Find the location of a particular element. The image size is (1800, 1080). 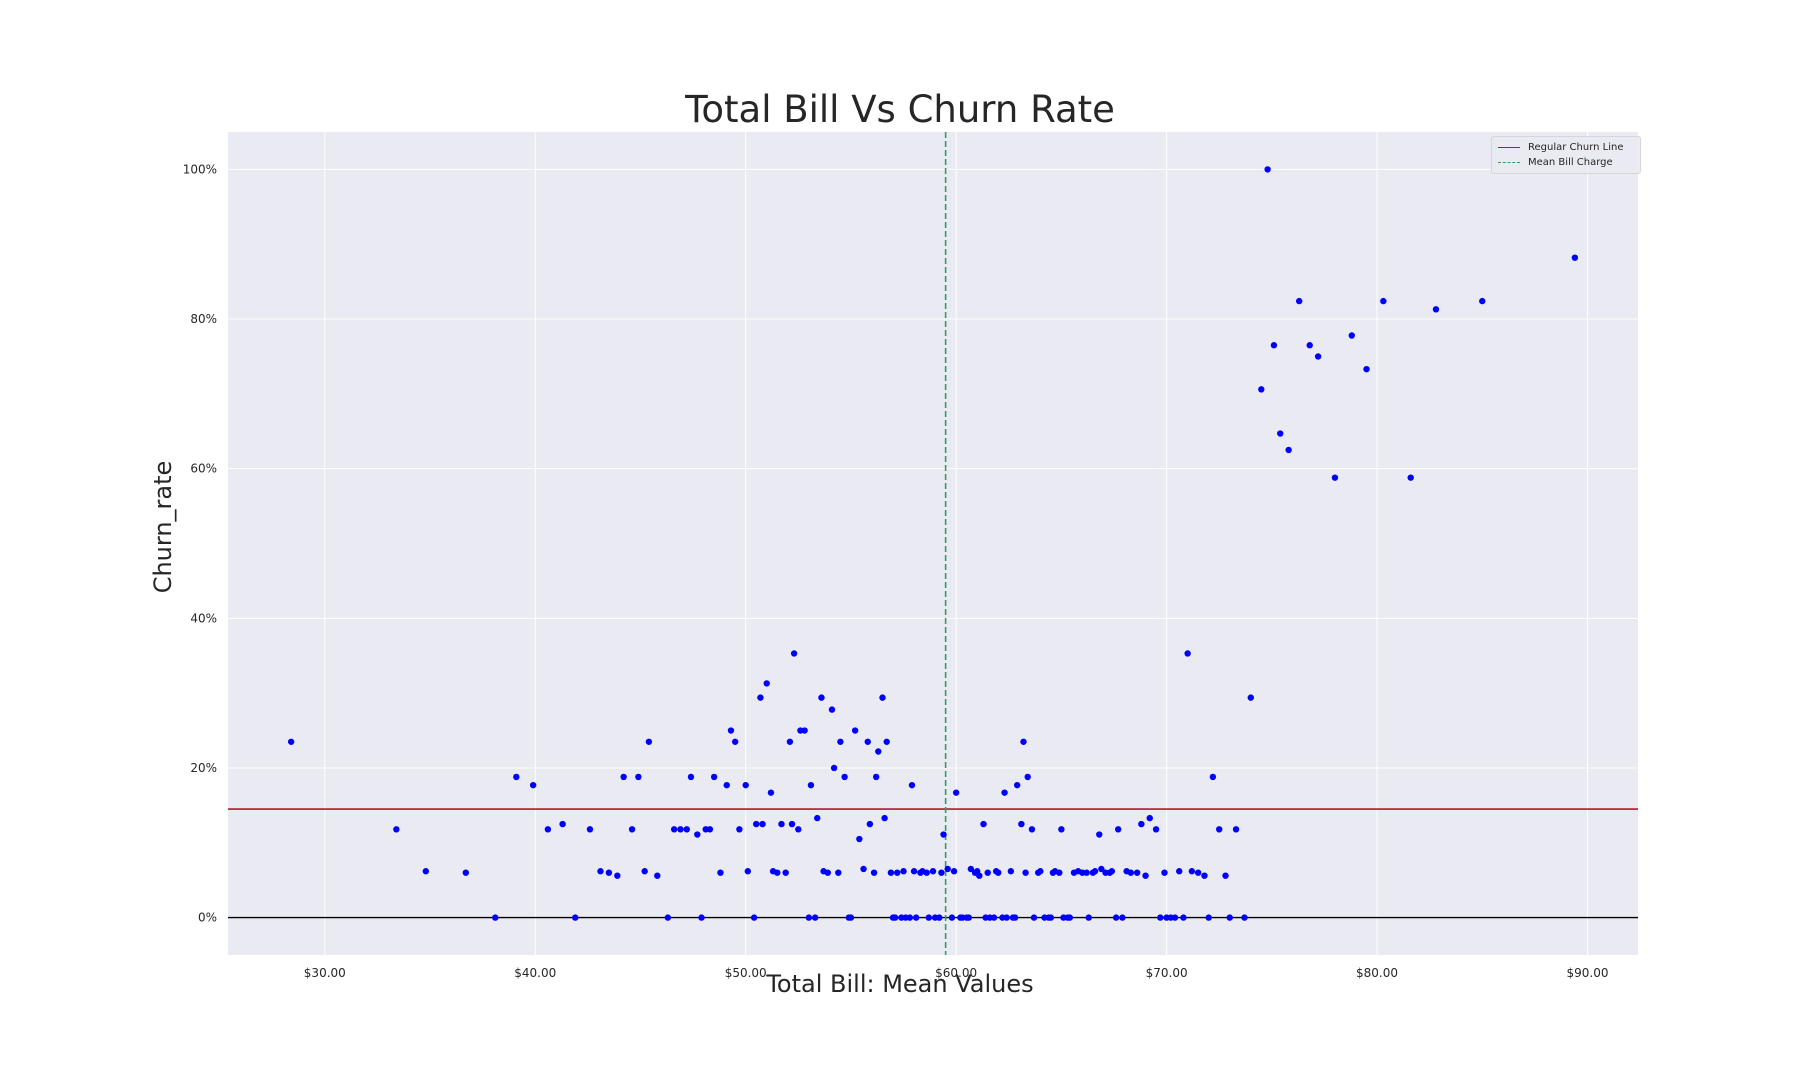

legend-swatch-dashed is located at coordinates (1509, 162).